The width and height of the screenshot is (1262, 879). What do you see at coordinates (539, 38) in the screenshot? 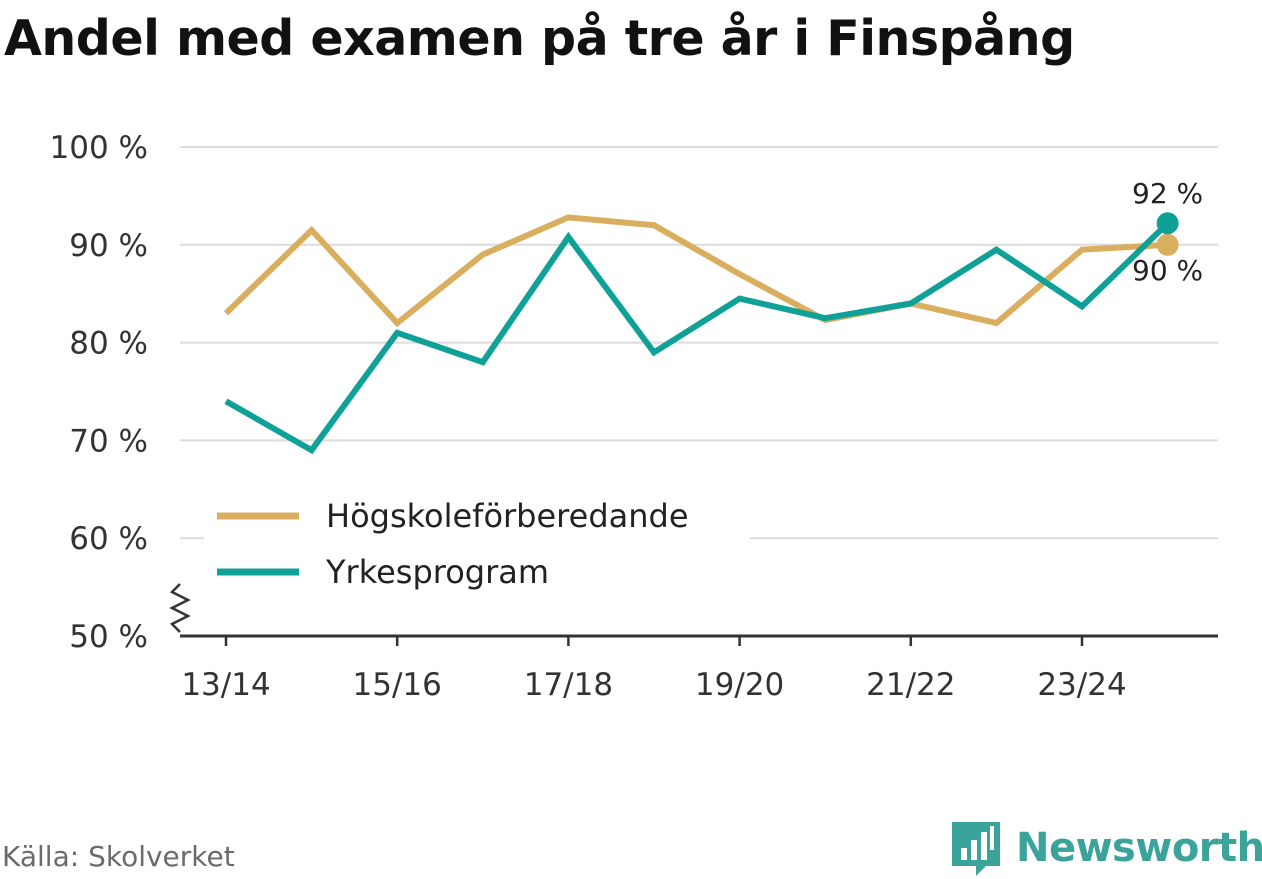
I see `chart-title: Andel med examen på tre år i Finspång` at bounding box center [539, 38].